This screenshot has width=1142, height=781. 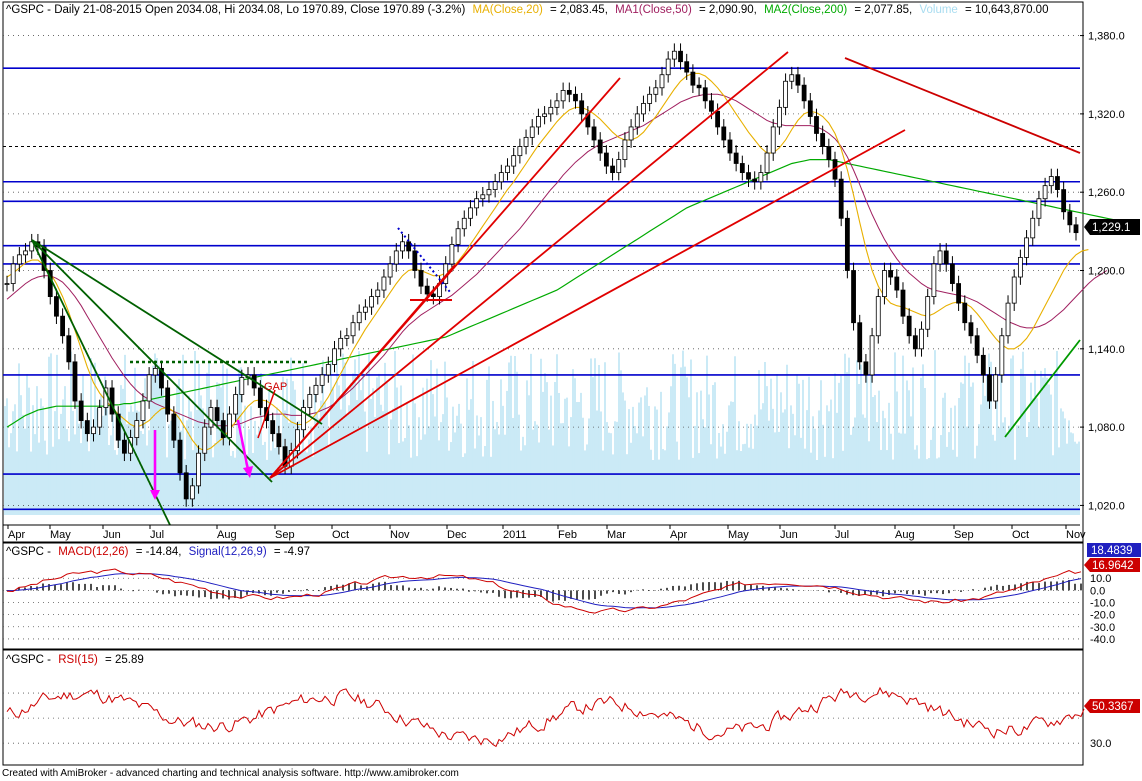 I want to click on price-tick-label: 1,080.0, so click(x=1106, y=428).